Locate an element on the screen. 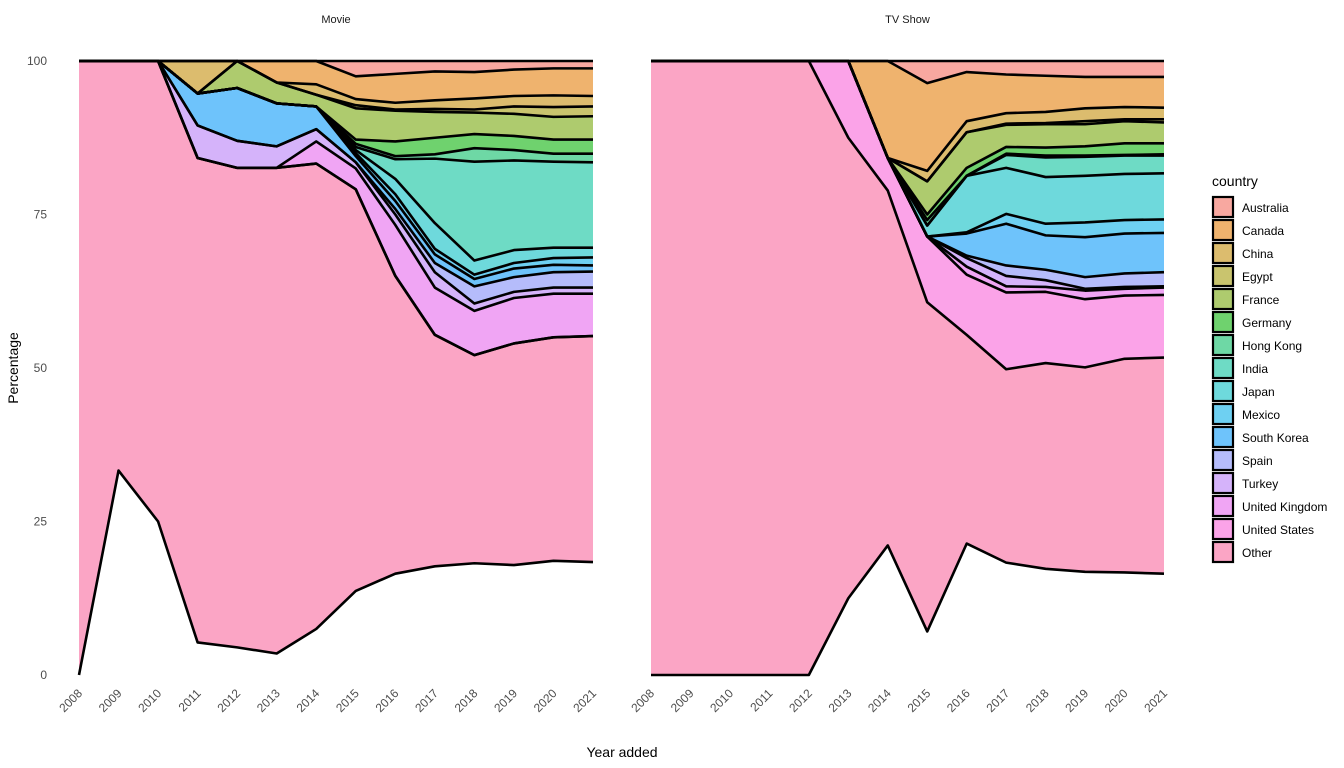 The height and width of the screenshot is (768, 1344). legend-label: Australia is located at coordinates (1265, 208).